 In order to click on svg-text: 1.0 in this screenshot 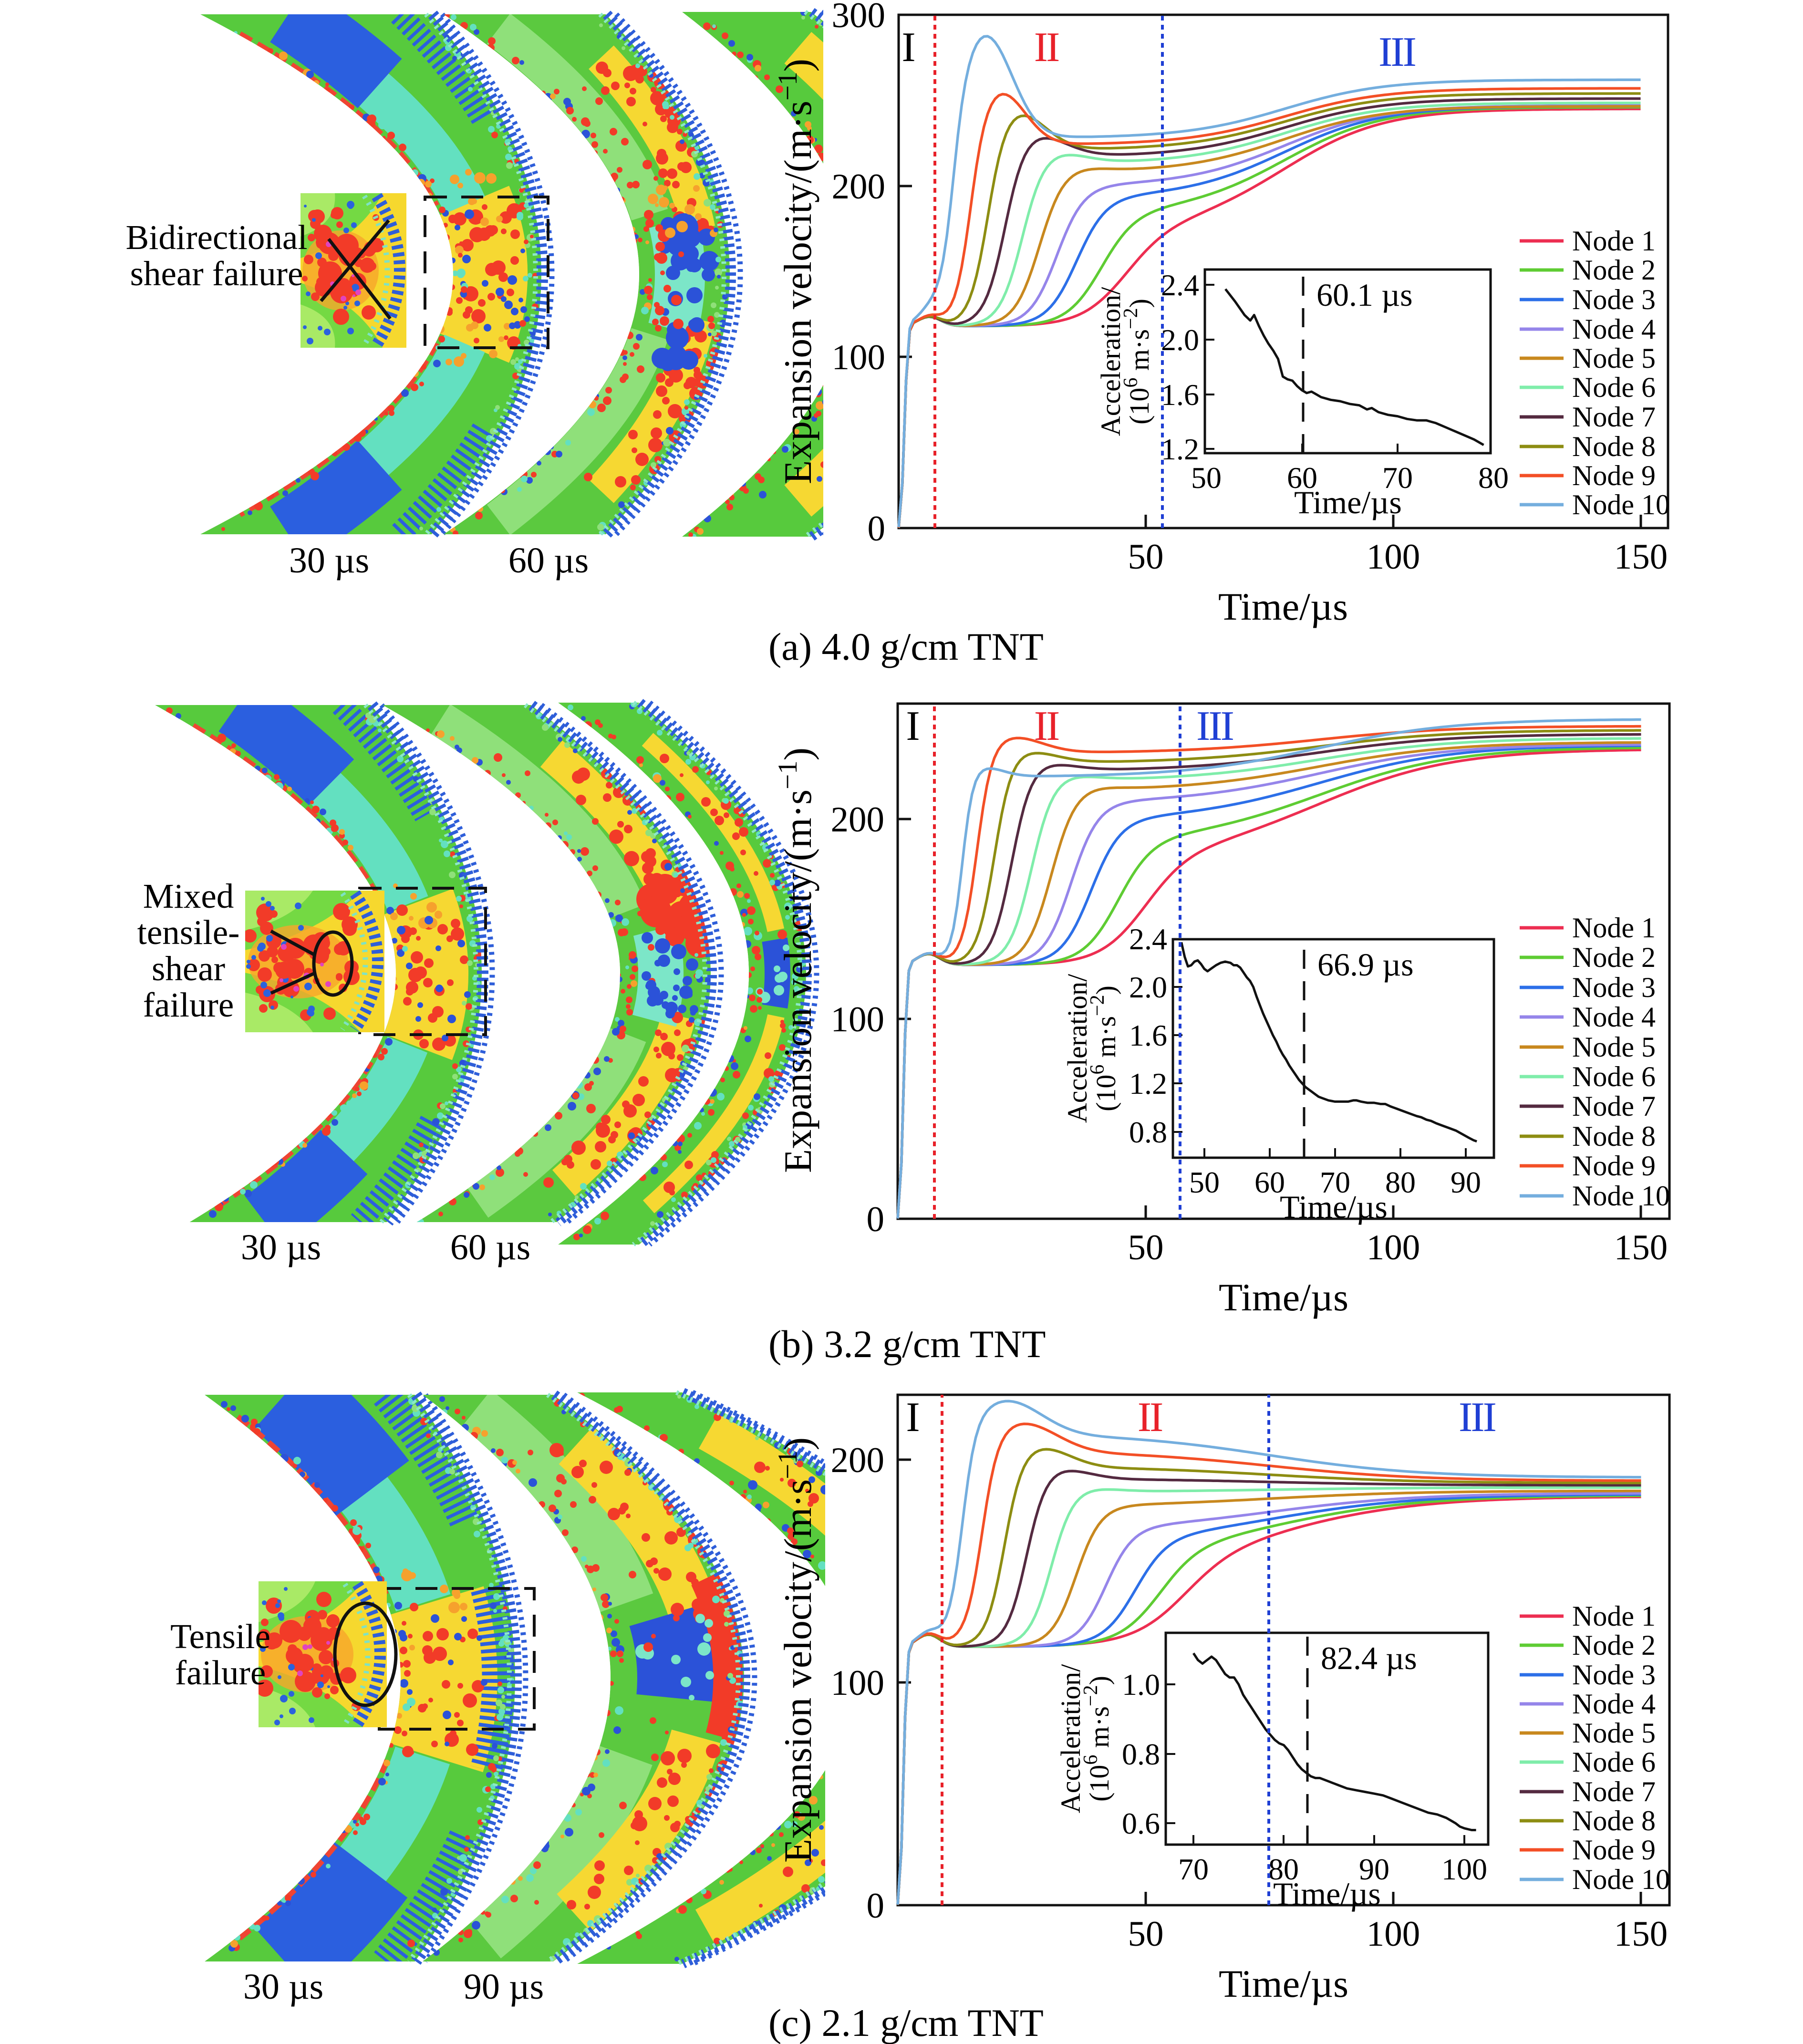, I will do `click(1141, 1685)`.